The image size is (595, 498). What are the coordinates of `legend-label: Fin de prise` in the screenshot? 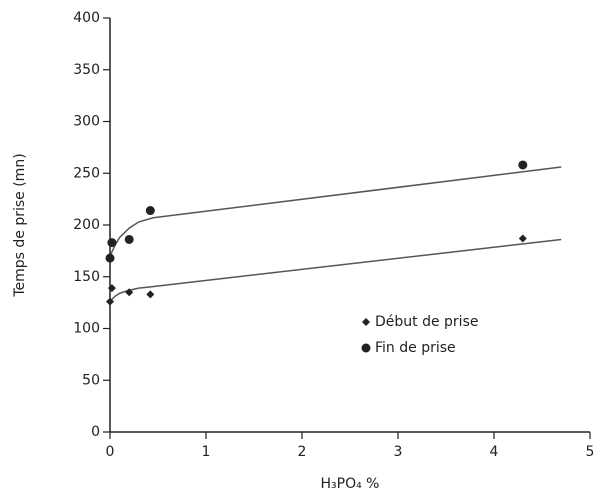 It's located at (415, 348).